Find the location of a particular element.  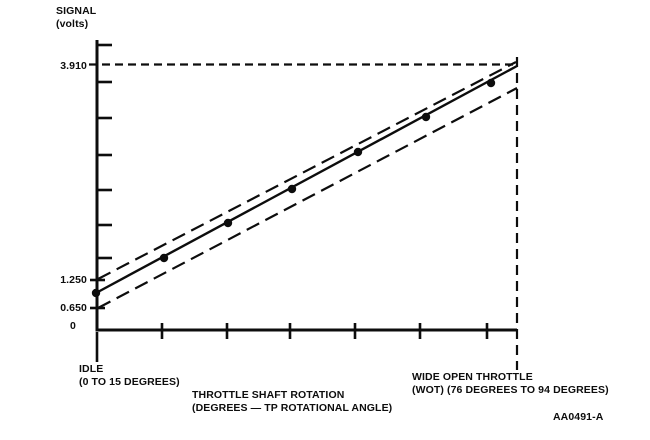

idle-annotation-line2: (0 TO 15 DEGREES) is located at coordinates (129, 381).